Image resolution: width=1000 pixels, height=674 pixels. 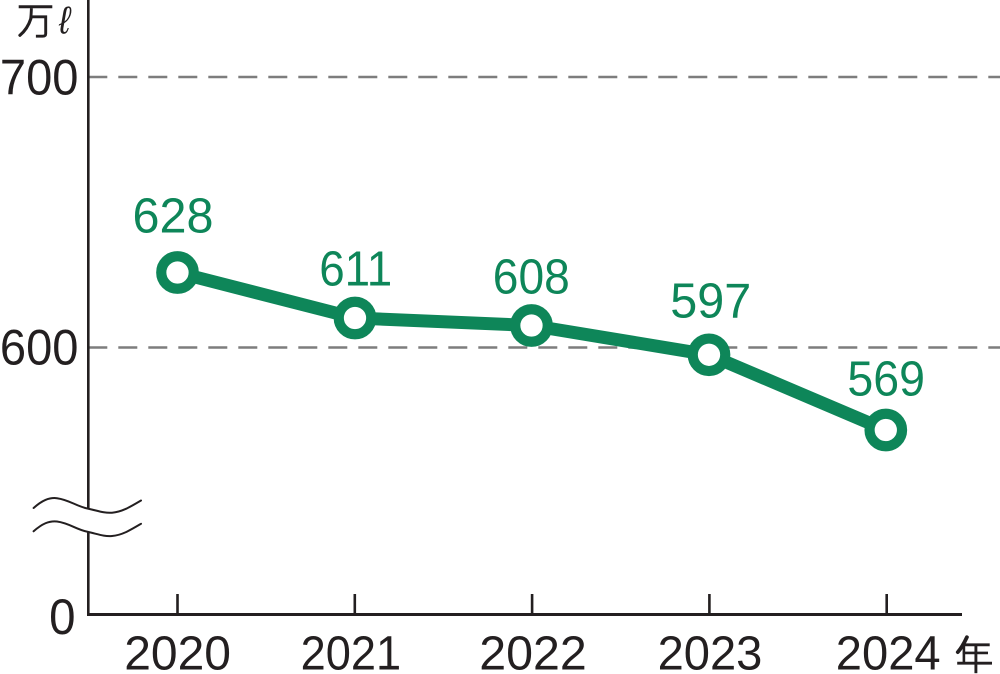 What do you see at coordinates (533, 650) in the screenshot?
I see `svg-text: 2022` at bounding box center [533, 650].